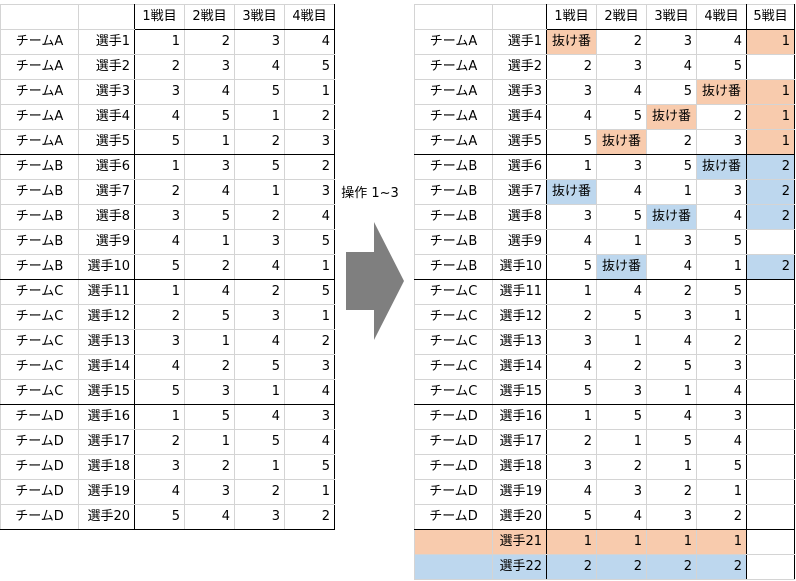  Describe the element at coordinates (106, 242) in the screenshot. I see `player-cell: 選手9` at that location.